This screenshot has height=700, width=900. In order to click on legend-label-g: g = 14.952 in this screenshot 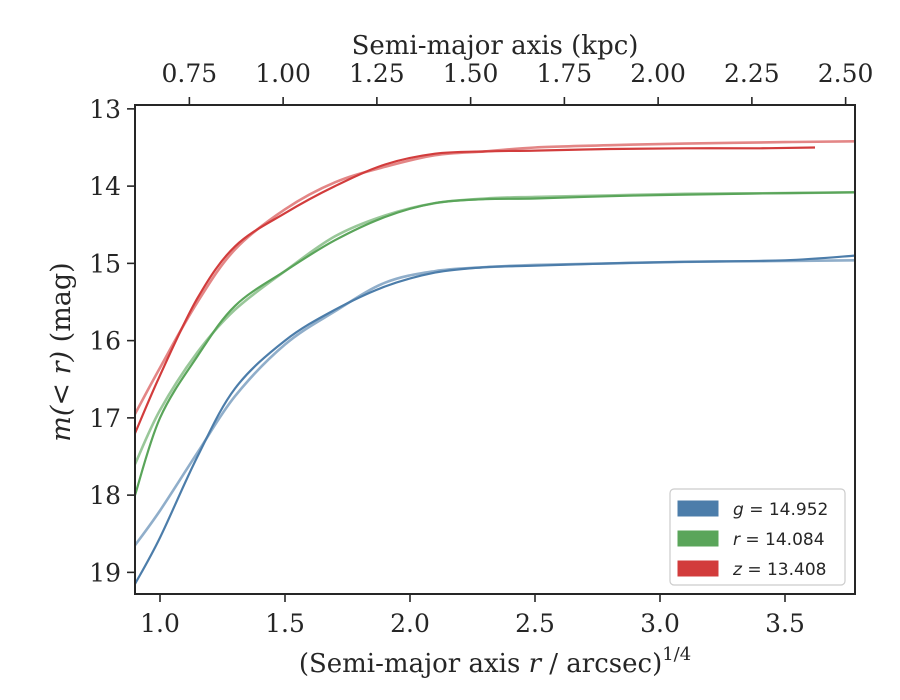, I will do `click(780, 510)`.